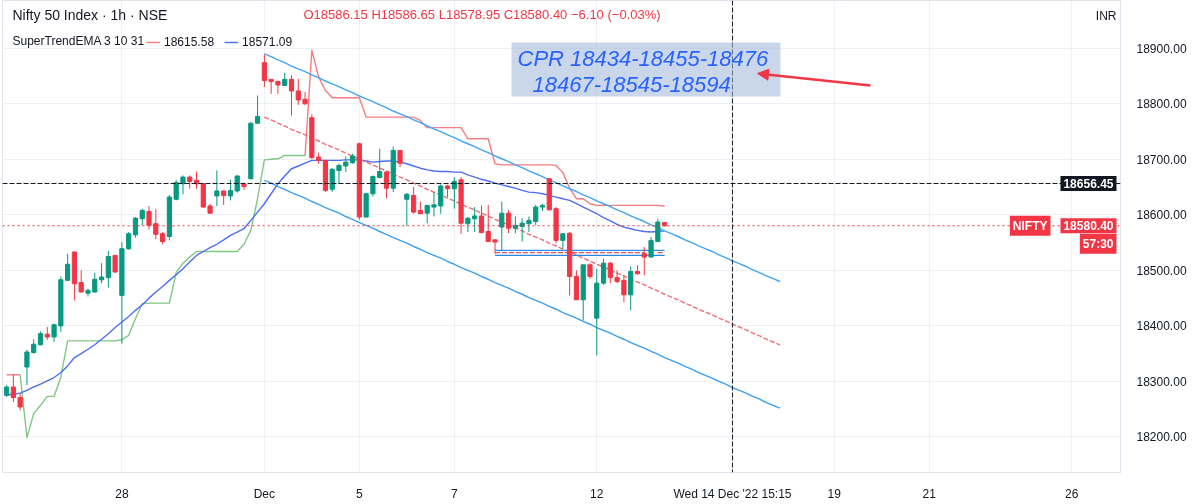 The height and width of the screenshot is (504, 1200). I want to click on y-axis-title: INR, so click(1106, 15).